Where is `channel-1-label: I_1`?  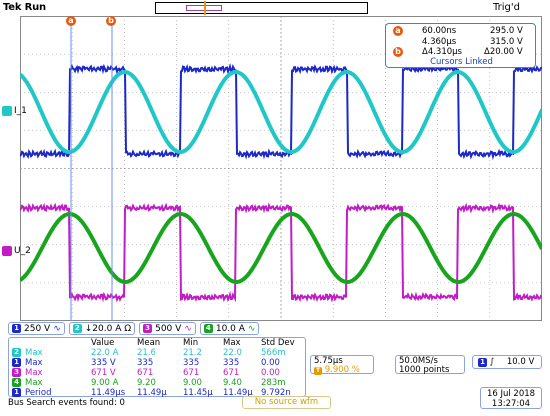 channel-1-label: I_1 is located at coordinates (14, 111).